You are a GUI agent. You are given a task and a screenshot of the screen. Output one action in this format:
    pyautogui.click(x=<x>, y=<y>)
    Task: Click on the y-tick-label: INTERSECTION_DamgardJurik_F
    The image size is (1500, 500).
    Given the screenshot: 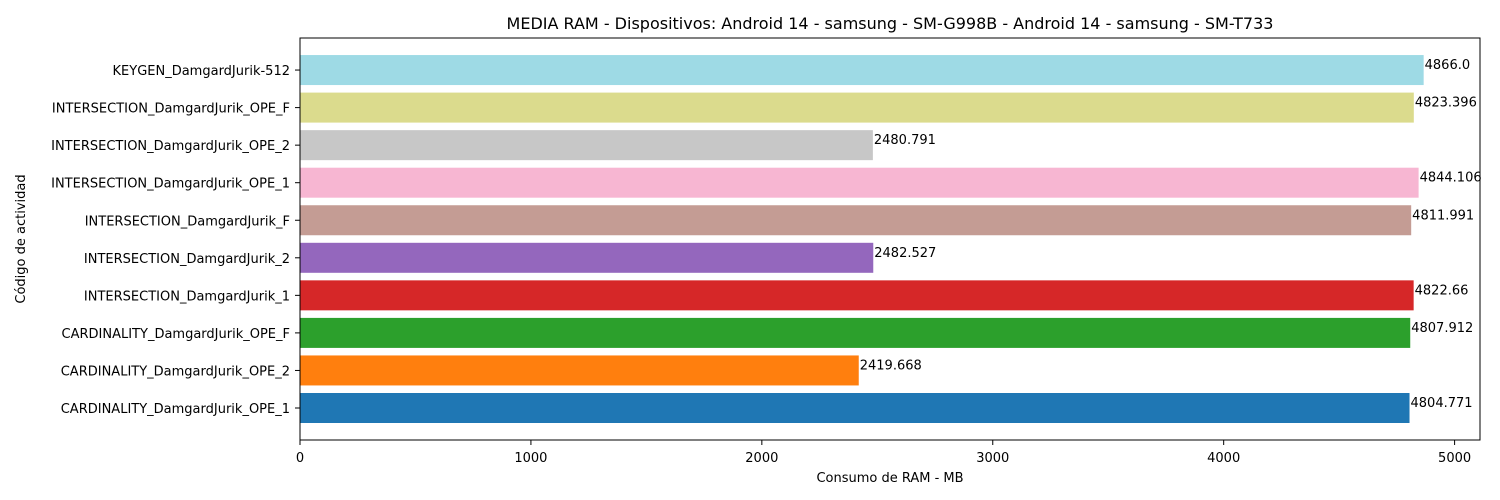 What is the action you would take?
    pyautogui.click(x=187, y=221)
    